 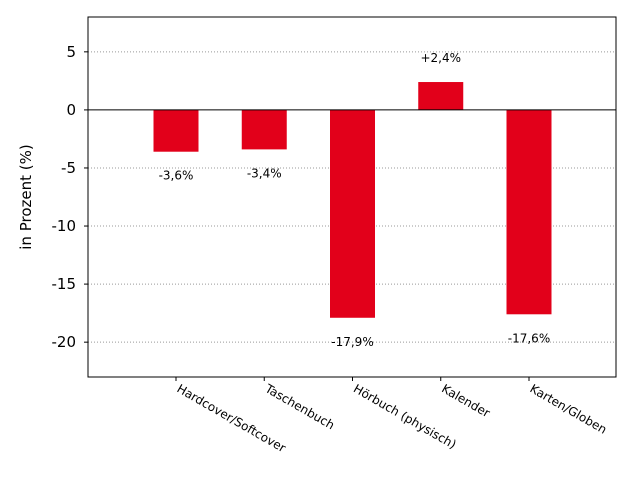 What do you see at coordinates (465, 400) in the screenshot?
I see `x-tick-label: Kalender` at bounding box center [465, 400].